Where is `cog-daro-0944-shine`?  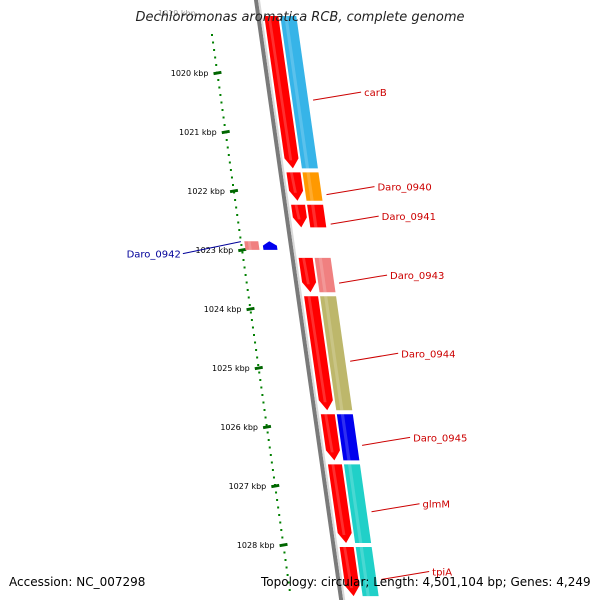
cog-daro-0944-shine is located at coordinates (334, 353).